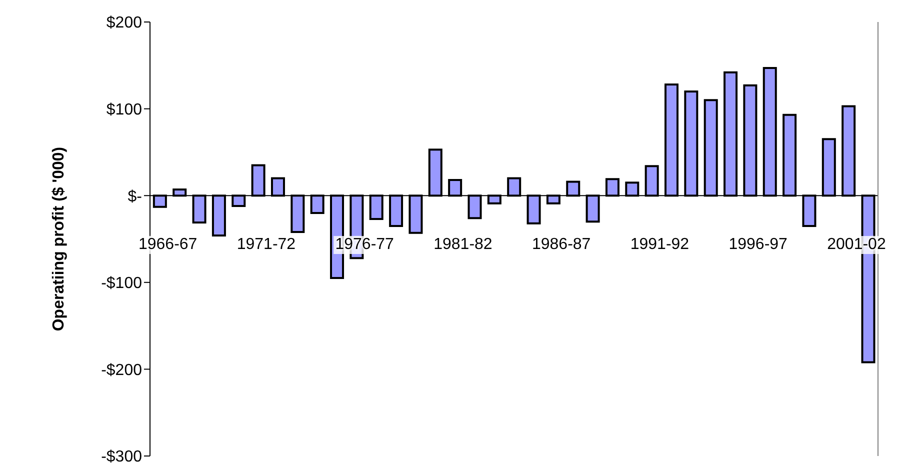 The height and width of the screenshot is (464, 897). I want to click on y-tick-label: -$200, so click(121, 370).